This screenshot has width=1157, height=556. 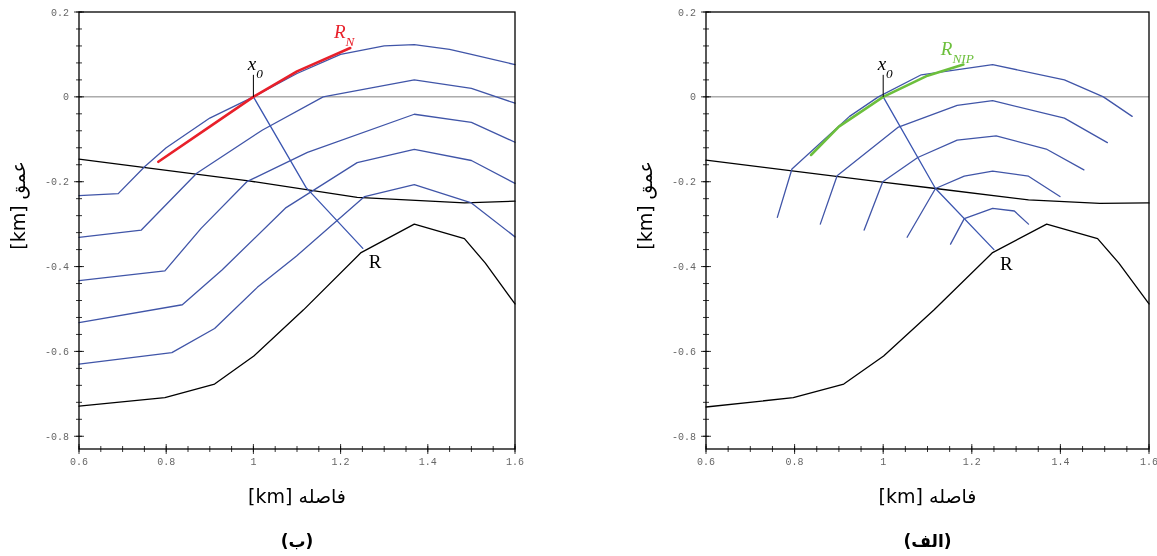 What do you see at coordinates (297, 541) in the screenshot?
I see `text: (ب)` at bounding box center [297, 541].